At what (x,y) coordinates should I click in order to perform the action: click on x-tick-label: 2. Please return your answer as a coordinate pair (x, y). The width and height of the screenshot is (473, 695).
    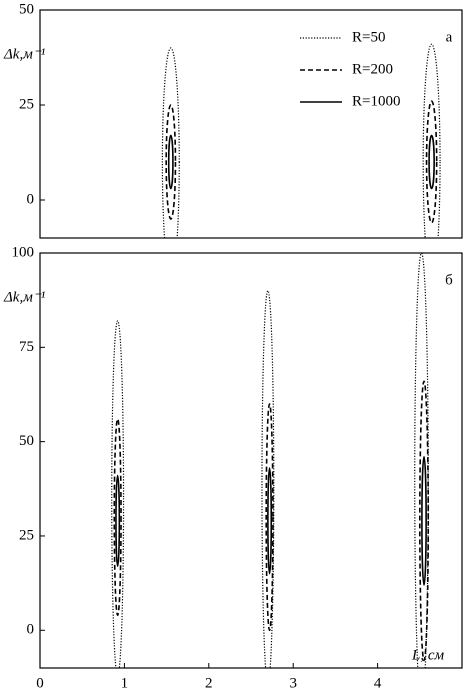
    Looking at the image, I should click on (209, 683).